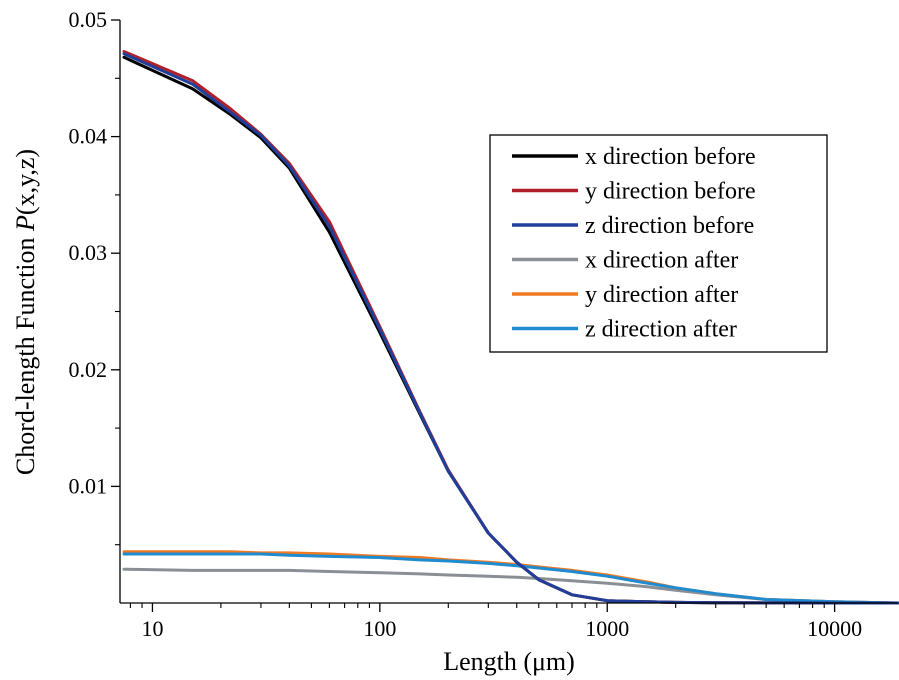  I want to click on y-tick-label: 0.05, so click(88, 19).